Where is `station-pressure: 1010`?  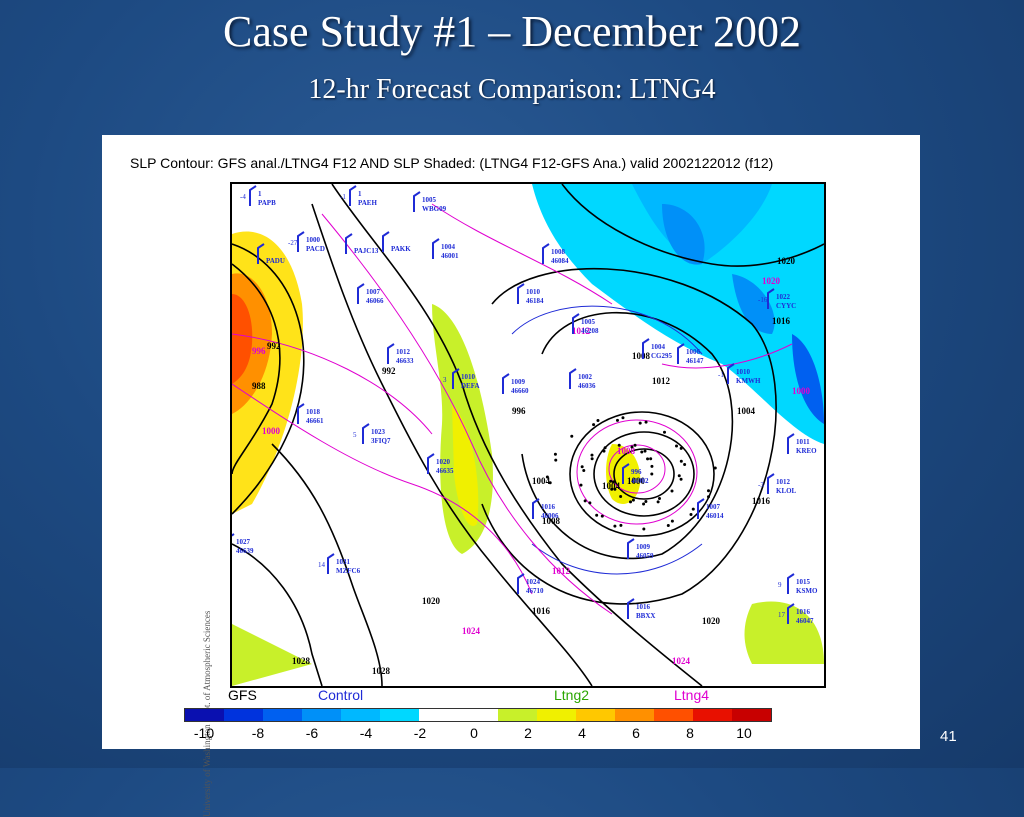 station-pressure: 1010 is located at coordinates (533, 292).